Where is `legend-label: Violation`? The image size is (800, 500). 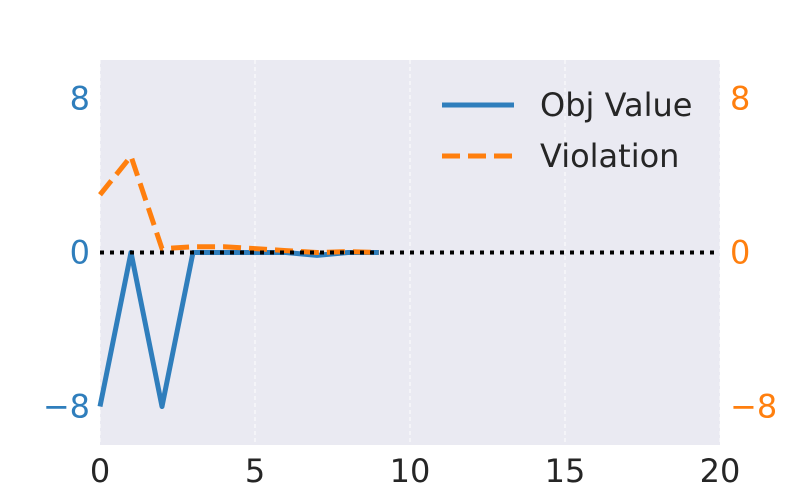
legend-label: Violation is located at coordinates (609, 156).